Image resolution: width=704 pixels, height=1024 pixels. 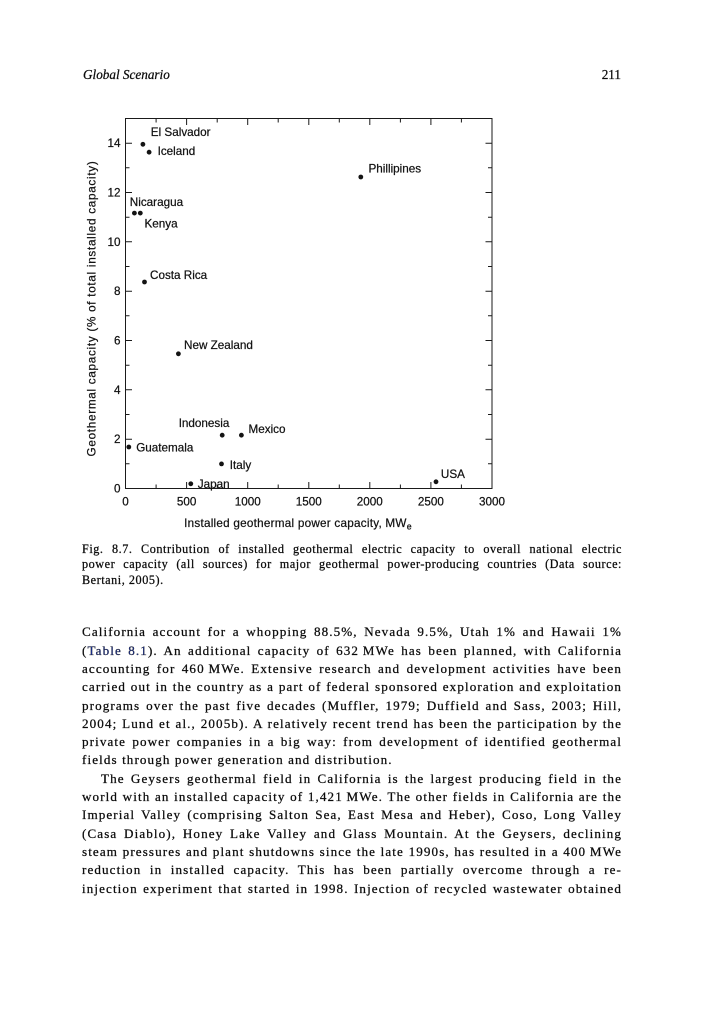 I want to click on svg-text: Mexico, so click(x=268, y=429).